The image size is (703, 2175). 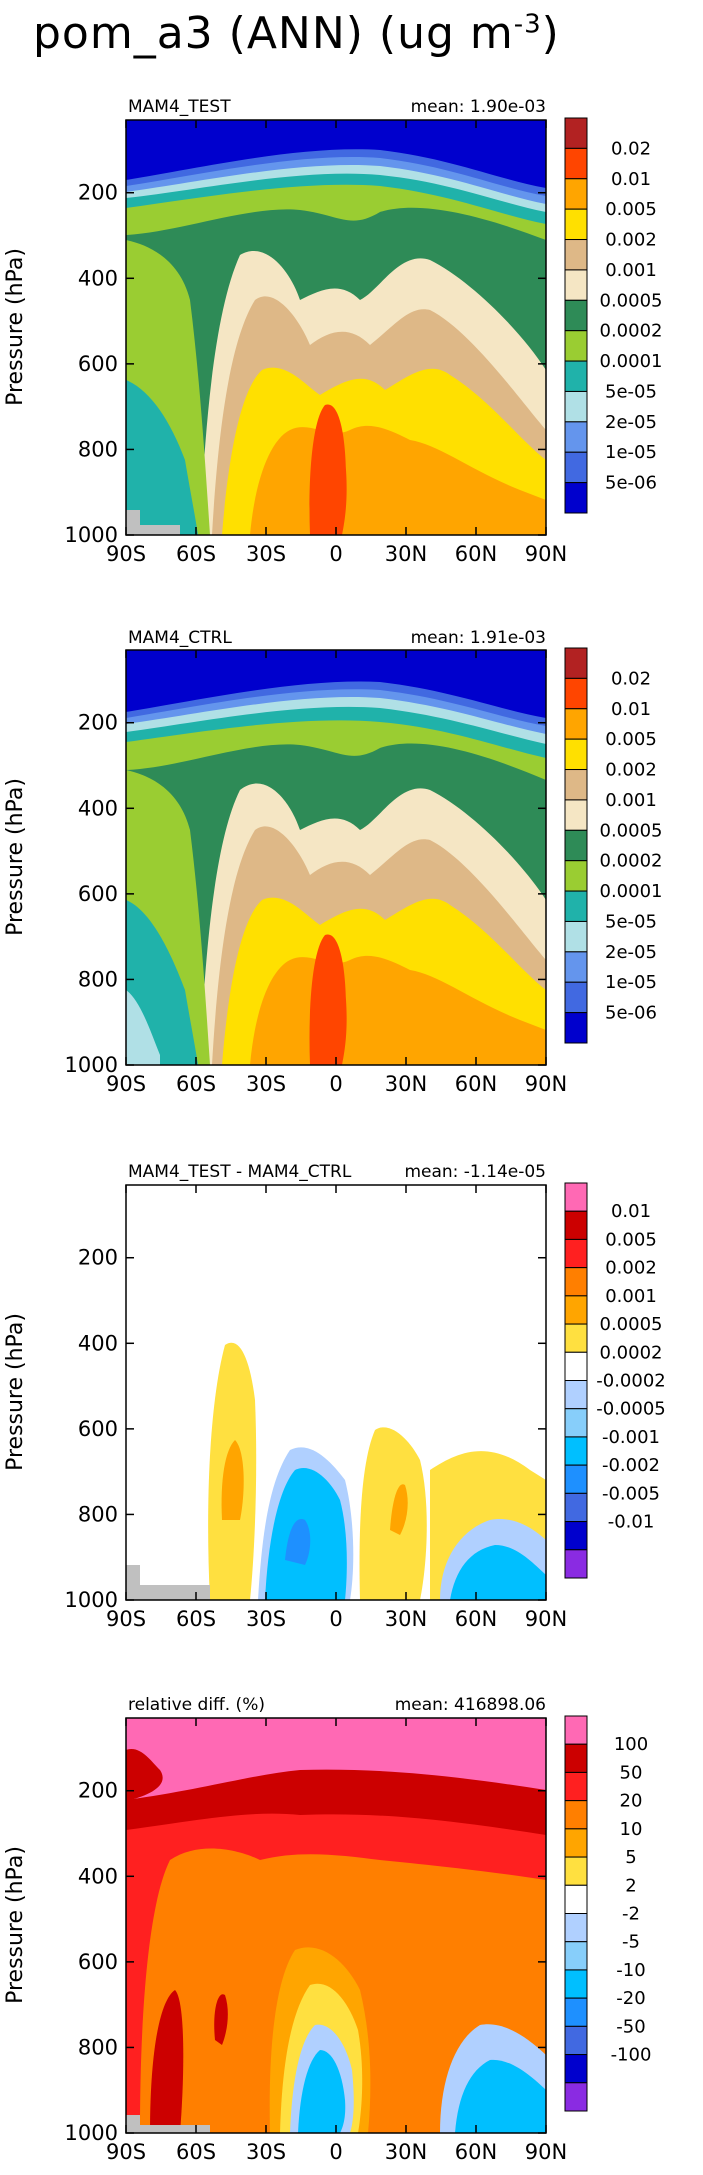 I want to click on mean-label: mean: -1.14e-05, so click(x=475, y=1172).